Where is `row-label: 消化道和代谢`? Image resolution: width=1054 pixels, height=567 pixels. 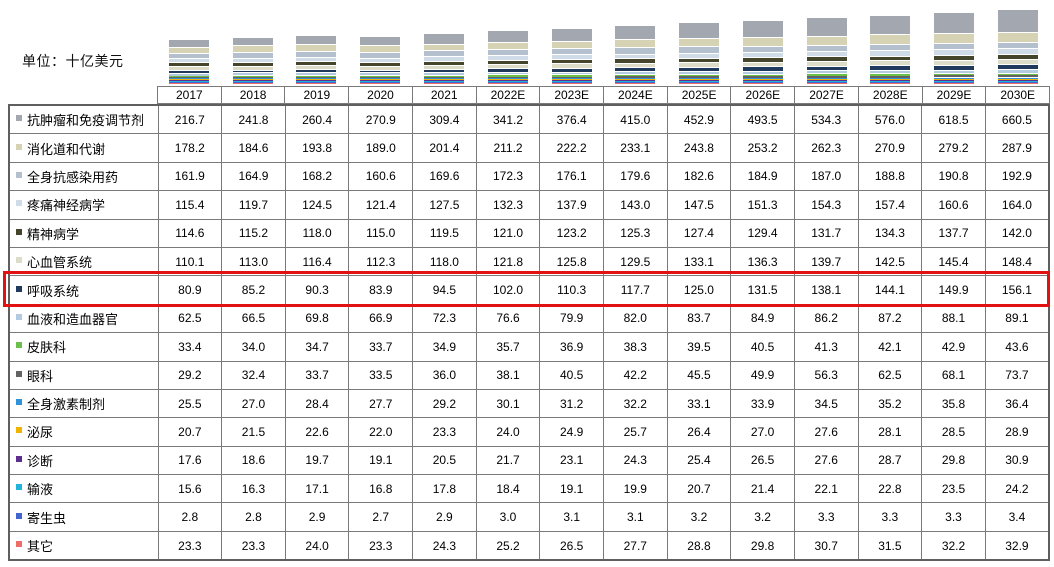 row-label: 消化道和代谢 is located at coordinates (83, 148).